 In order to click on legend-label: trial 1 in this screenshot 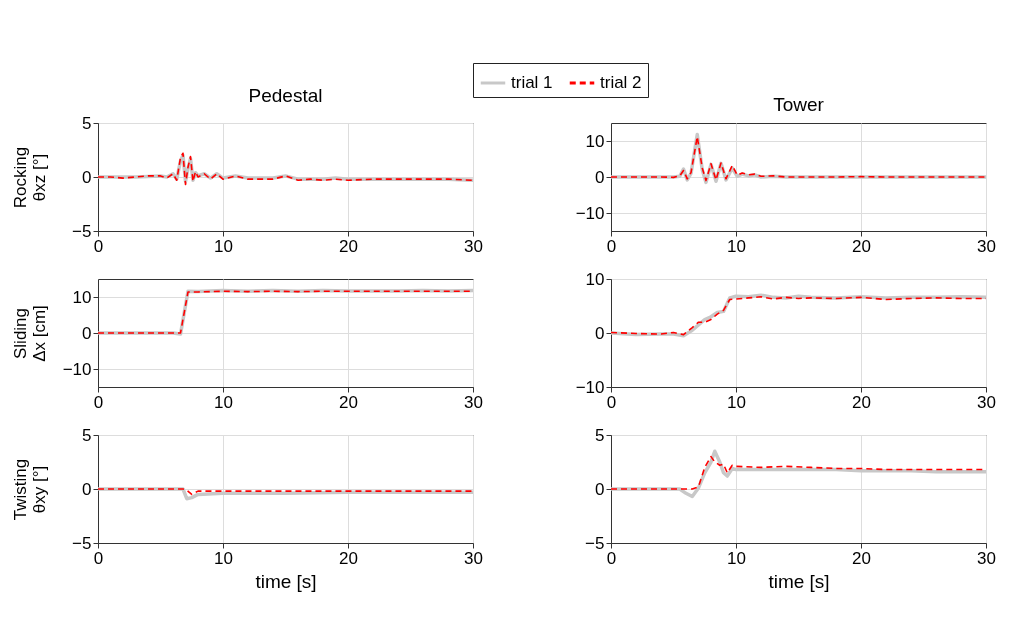, I will do `click(532, 82)`.